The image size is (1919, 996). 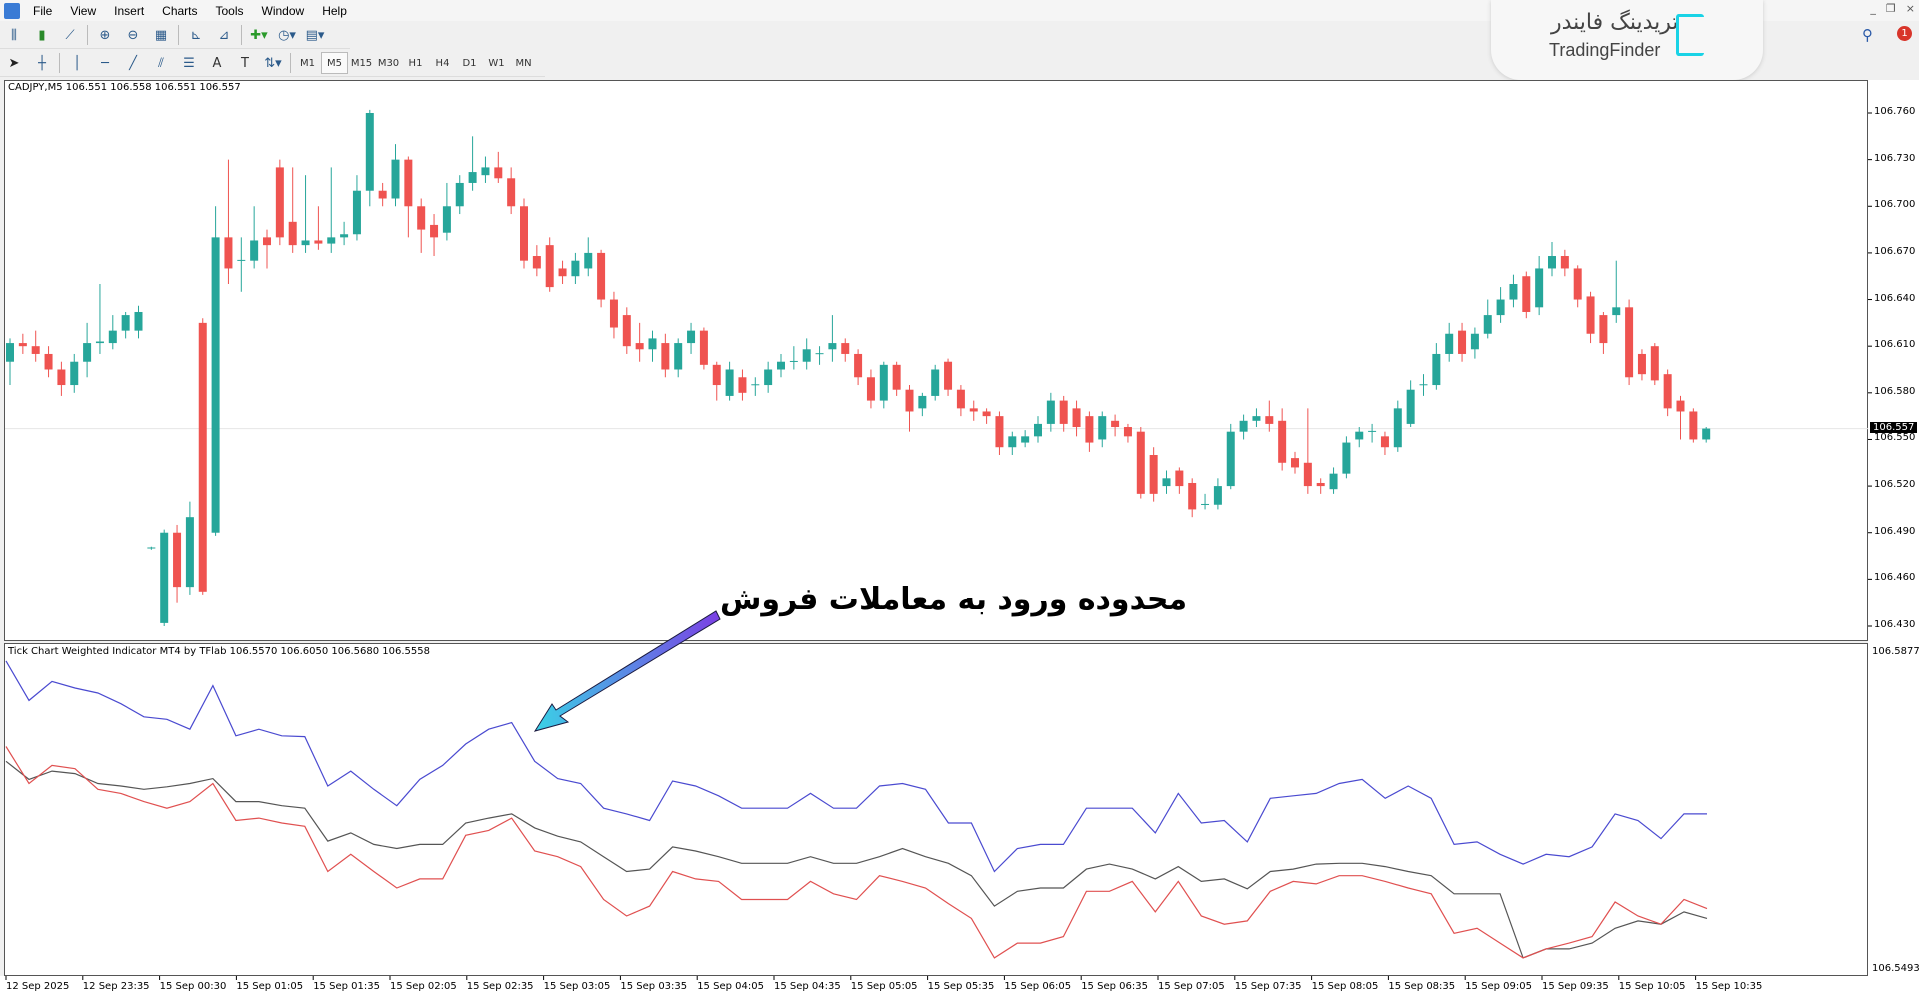 I want to click on new-order-icon: ✚▾, so click(x=259, y=35).